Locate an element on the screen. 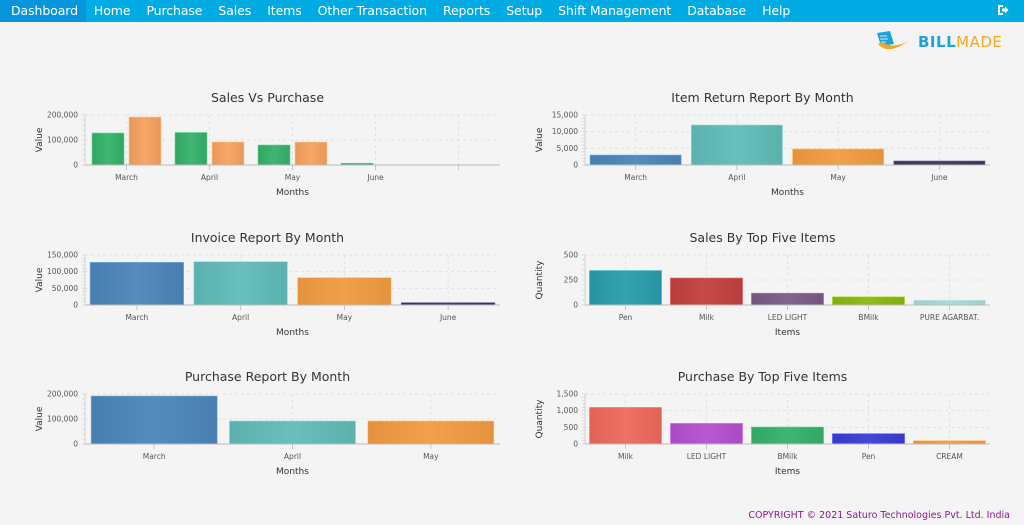 This screenshot has width=1024, height=525. y-tick-label: 50,000 is located at coordinates (65, 288).